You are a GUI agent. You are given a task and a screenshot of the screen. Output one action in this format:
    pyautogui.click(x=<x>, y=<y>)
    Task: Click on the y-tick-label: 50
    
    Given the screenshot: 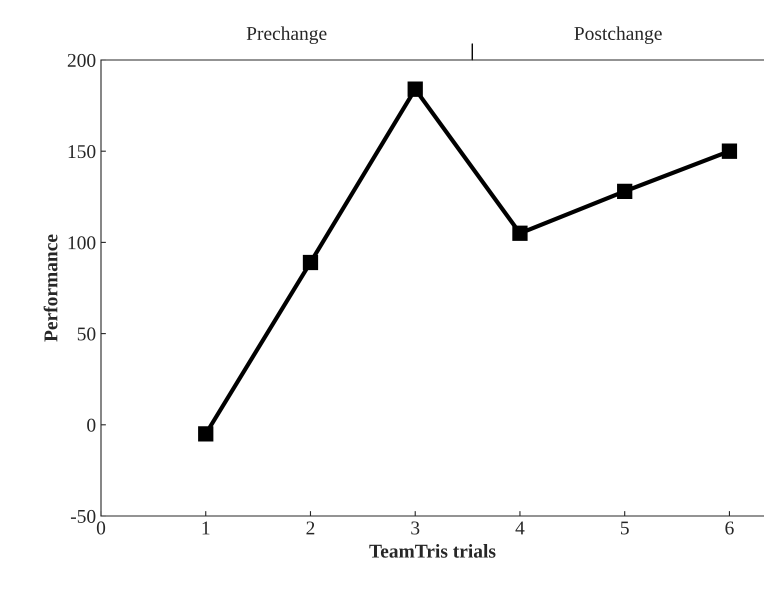 What is the action you would take?
    pyautogui.click(x=87, y=334)
    